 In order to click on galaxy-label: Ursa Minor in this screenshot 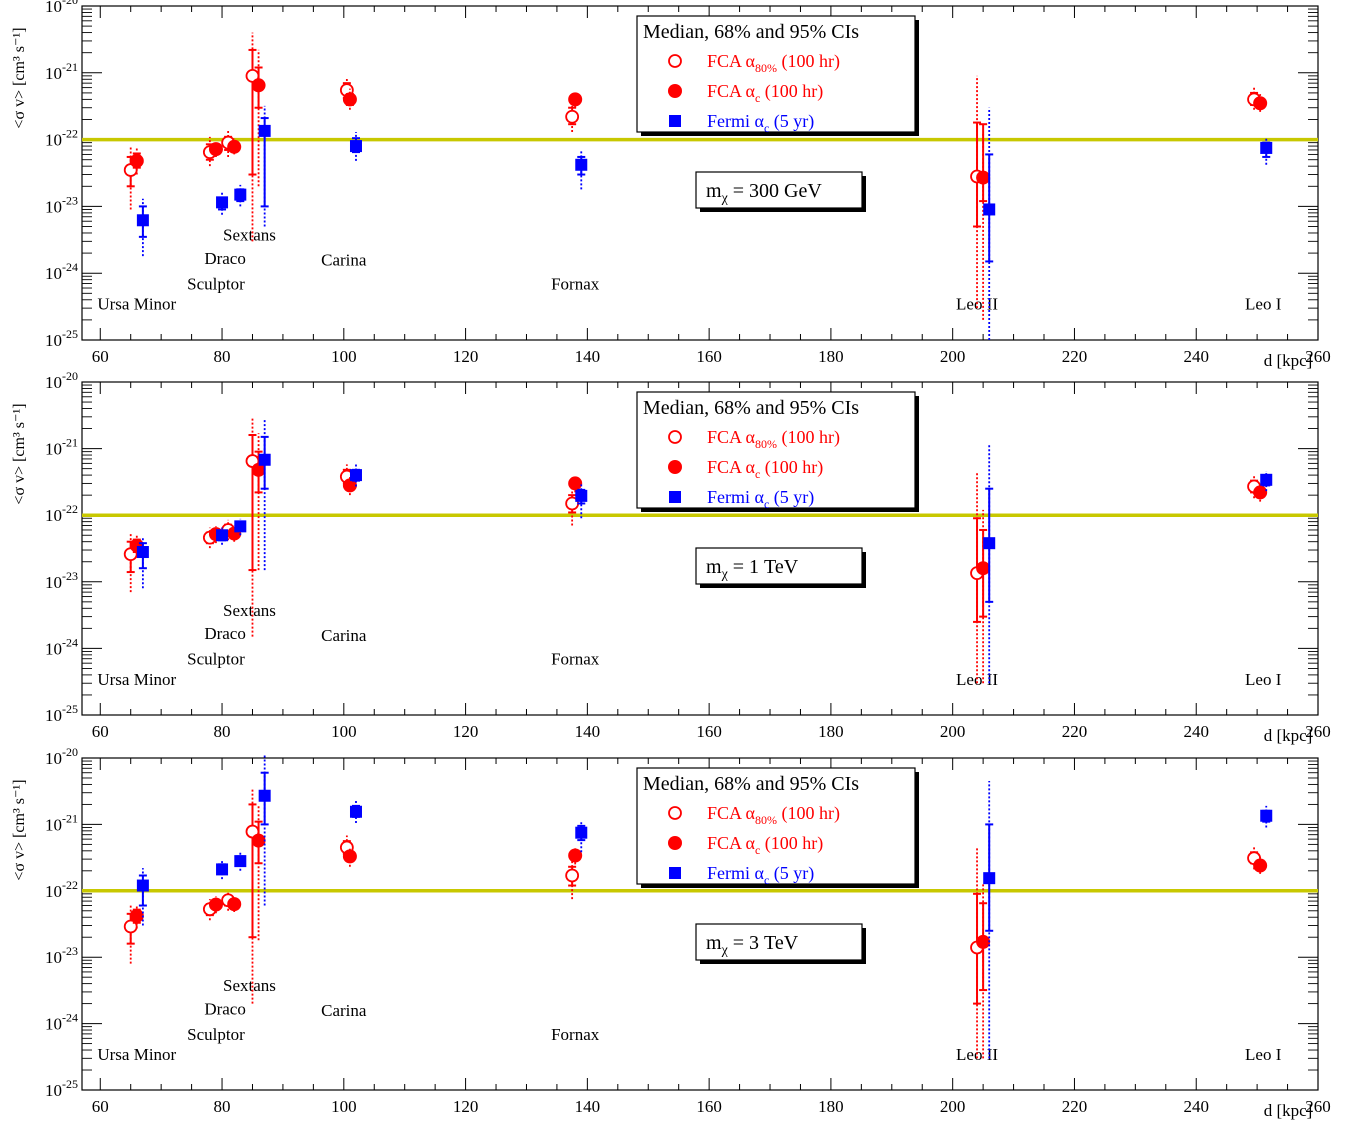, I will do `click(136, 1054)`.